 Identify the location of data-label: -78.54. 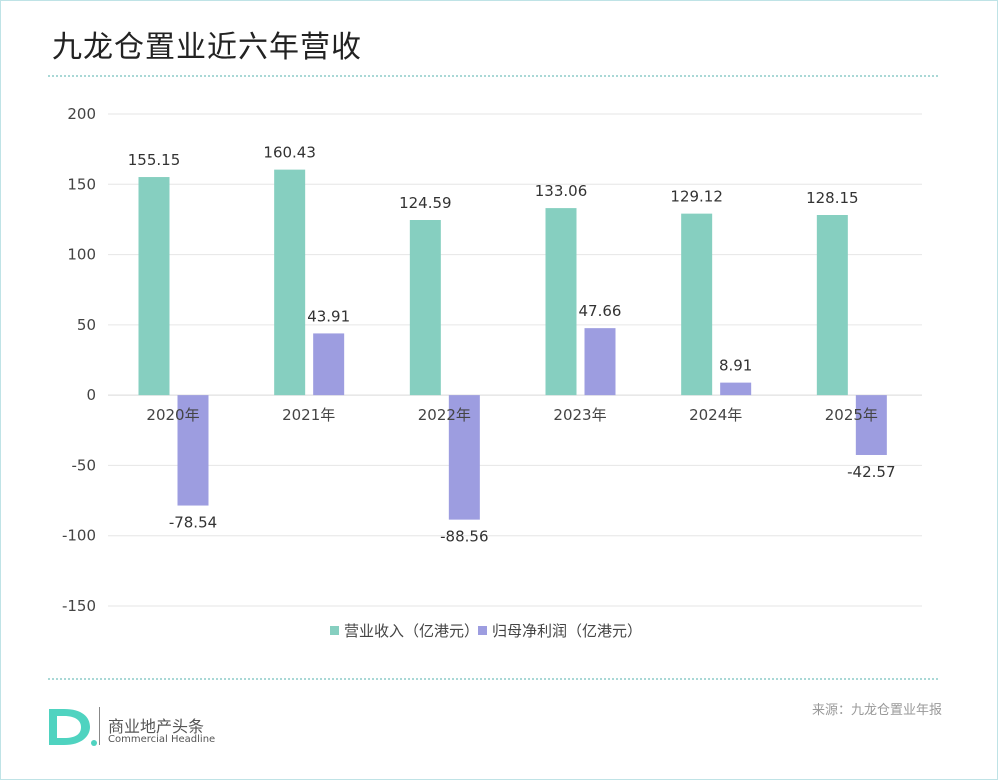
(193, 523).